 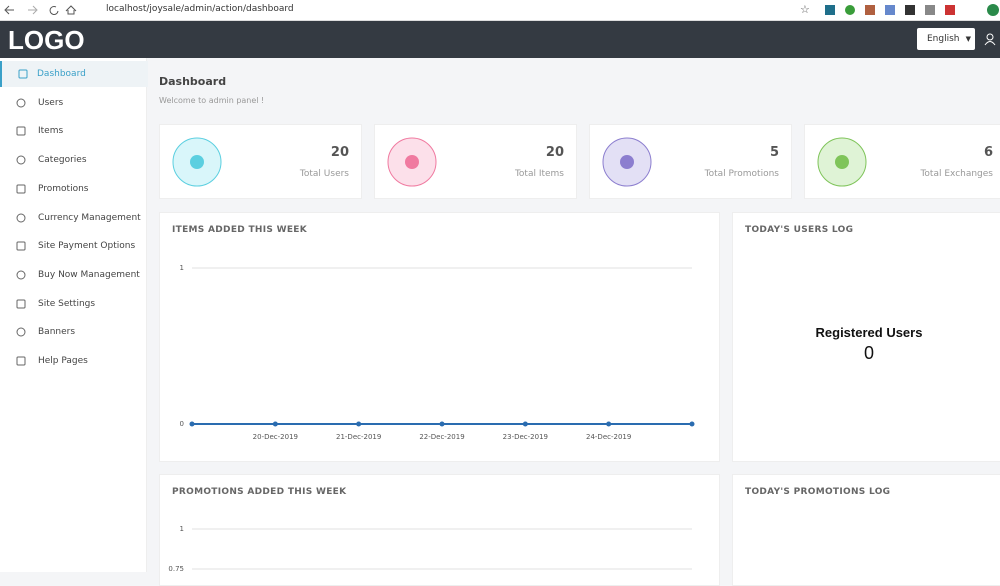 What do you see at coordinates (62, 160) in the screenshot?
I see `sidebar-label: Categories` at bounding box center [62, 160].